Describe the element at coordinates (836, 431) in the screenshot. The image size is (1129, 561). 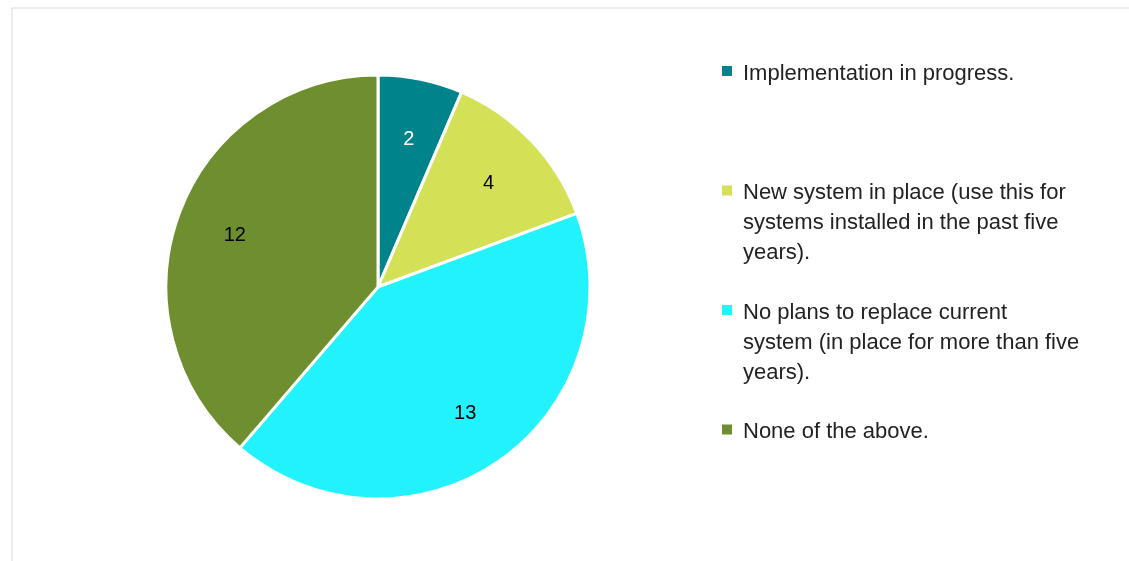
I see `legend-label: None of the above.` at that location.